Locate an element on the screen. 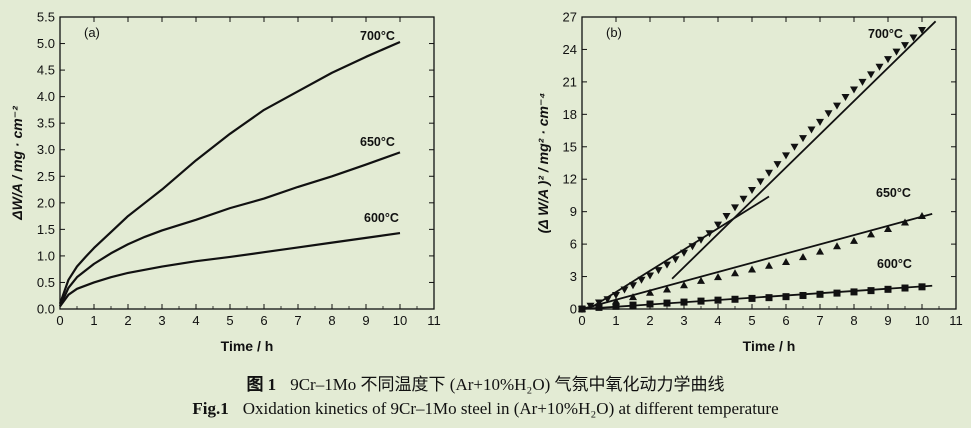 The height and width of the screenshot is (428, 971). x-axis-label: Time / h is located at coordinates (247, 346).